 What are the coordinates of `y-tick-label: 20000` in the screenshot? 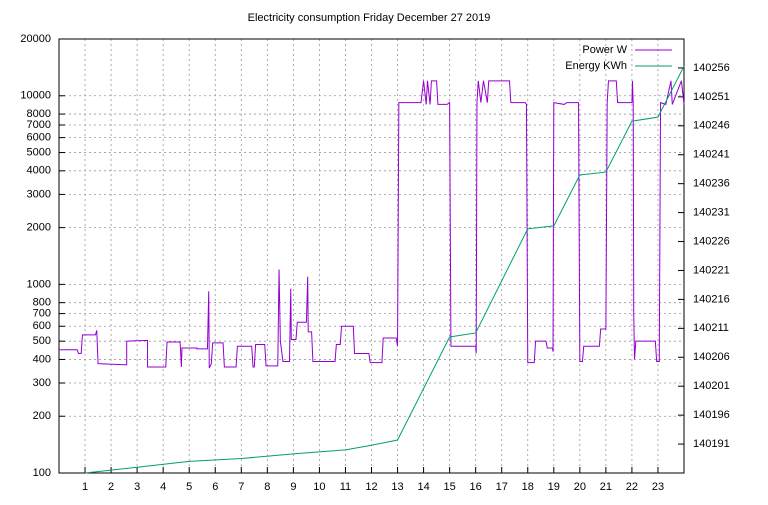 It's located at (35, 39).